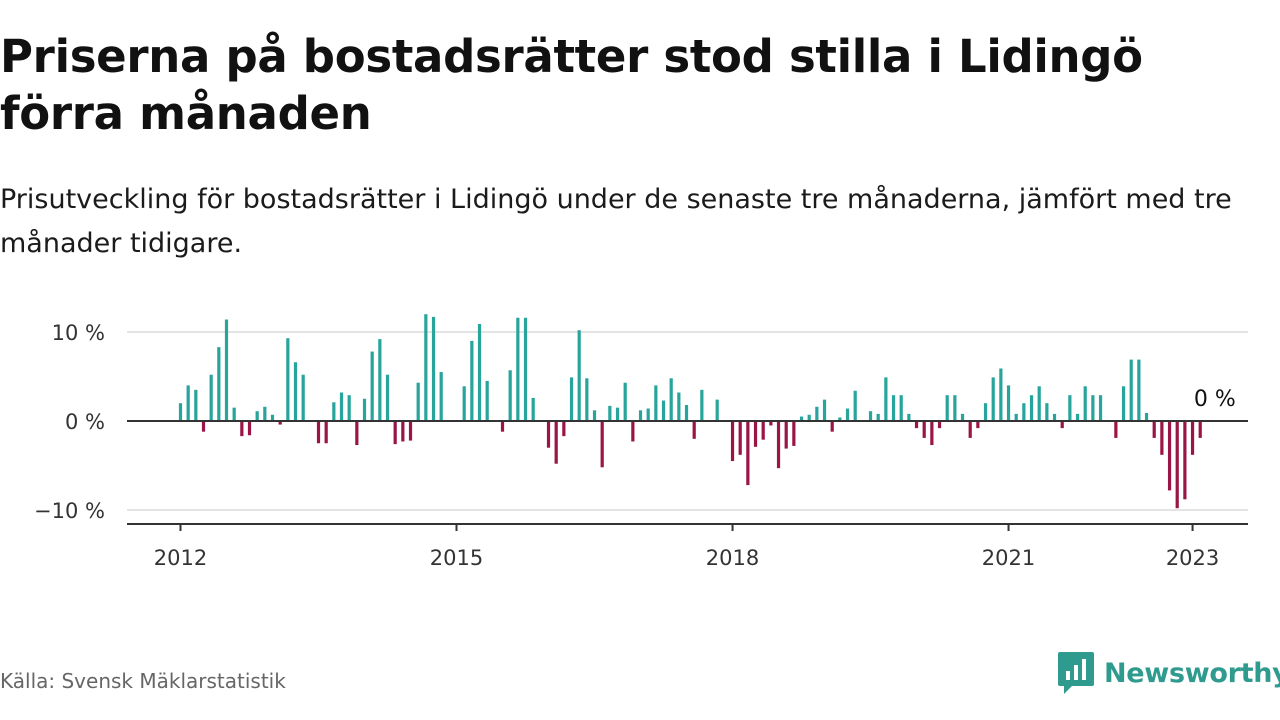  I want to click on x-tick-label: 2021, so click(1008, 558).